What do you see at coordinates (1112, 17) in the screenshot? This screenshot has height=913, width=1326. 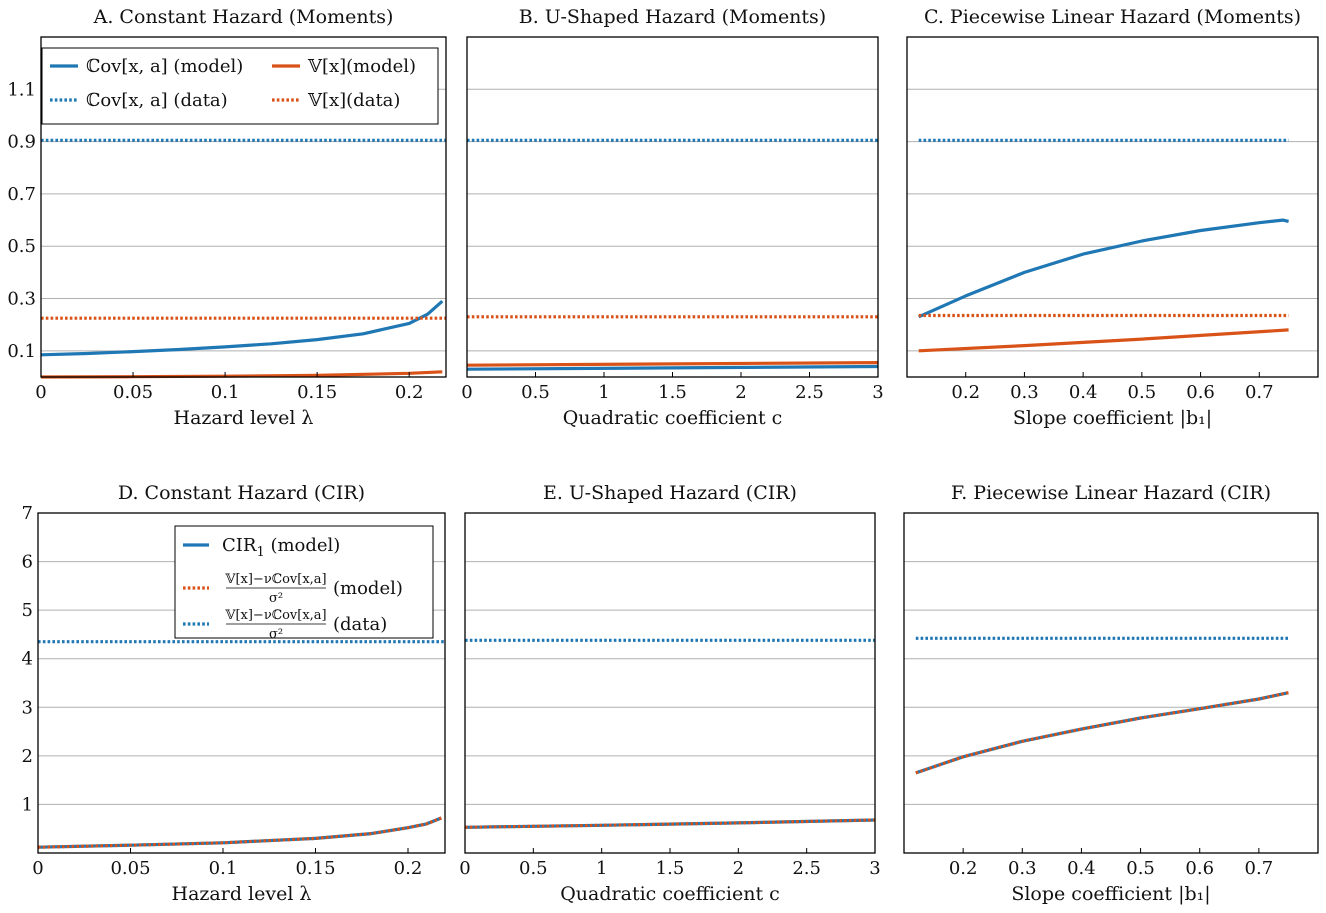 I see `chart-title: C. Piecewise Linear Hazard (Moments)` at bounding box center [1112, 17].